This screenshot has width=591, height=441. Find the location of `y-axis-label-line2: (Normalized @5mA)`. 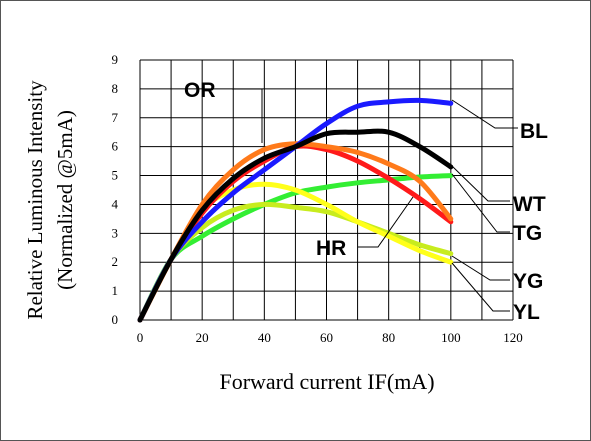

y-axis-label-line2: (Normalized @5mA) is located at coordinates (65, 200).